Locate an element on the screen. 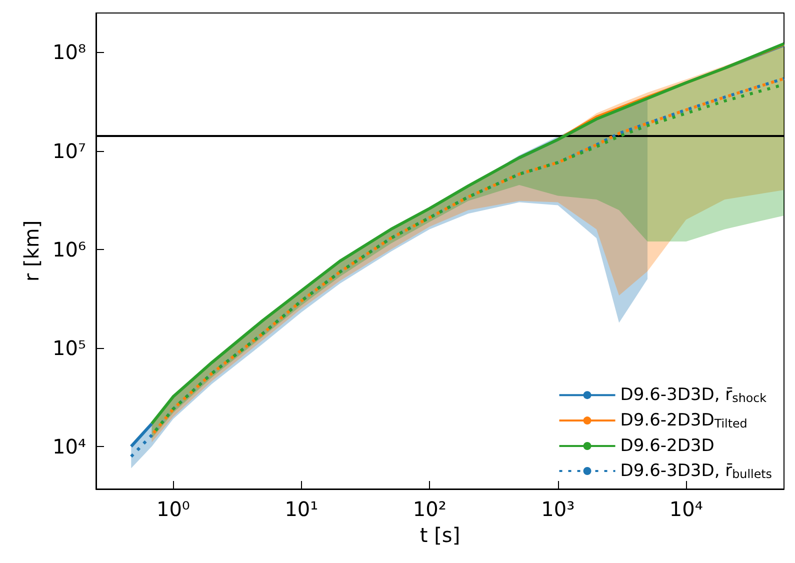  x-tick-label: 10² is located at coordinates (429, 509).